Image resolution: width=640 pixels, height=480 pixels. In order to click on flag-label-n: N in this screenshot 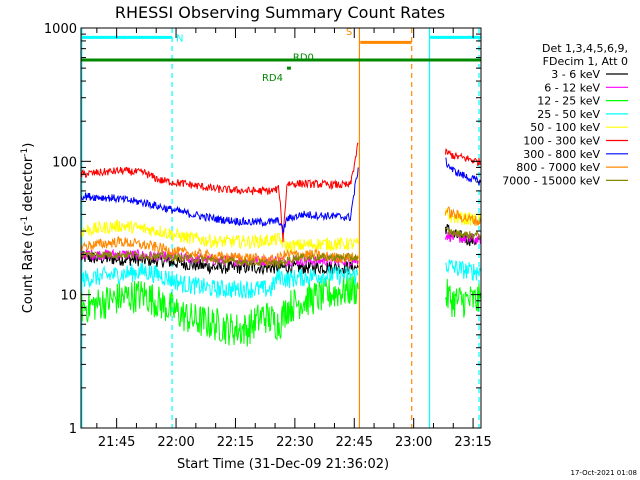, I will do `click(179, 38)`.